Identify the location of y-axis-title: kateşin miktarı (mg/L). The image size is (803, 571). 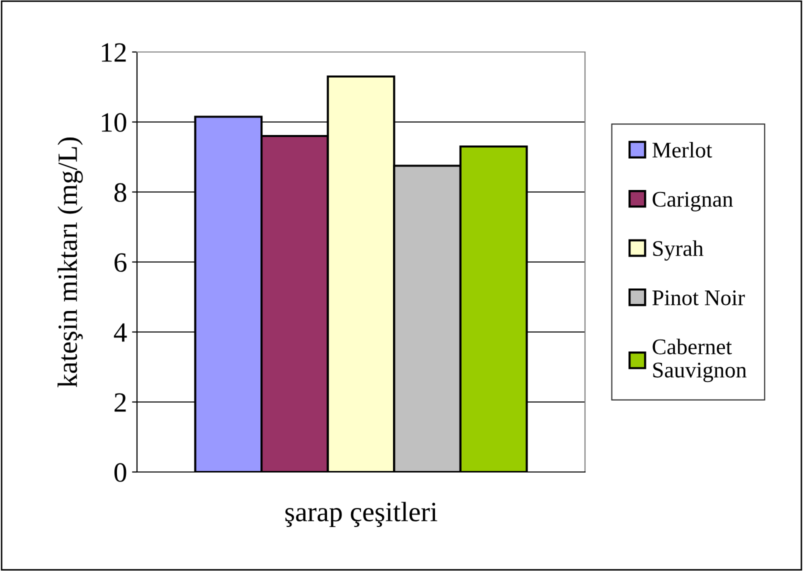
(70, 262).